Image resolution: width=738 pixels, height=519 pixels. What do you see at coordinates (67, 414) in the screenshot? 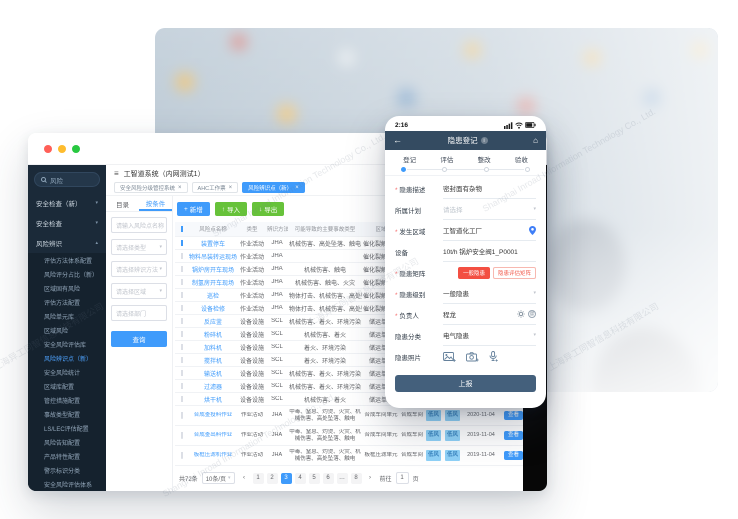
I see `sidebar-item: 事故类型配置` at bounding box center [67, 414].